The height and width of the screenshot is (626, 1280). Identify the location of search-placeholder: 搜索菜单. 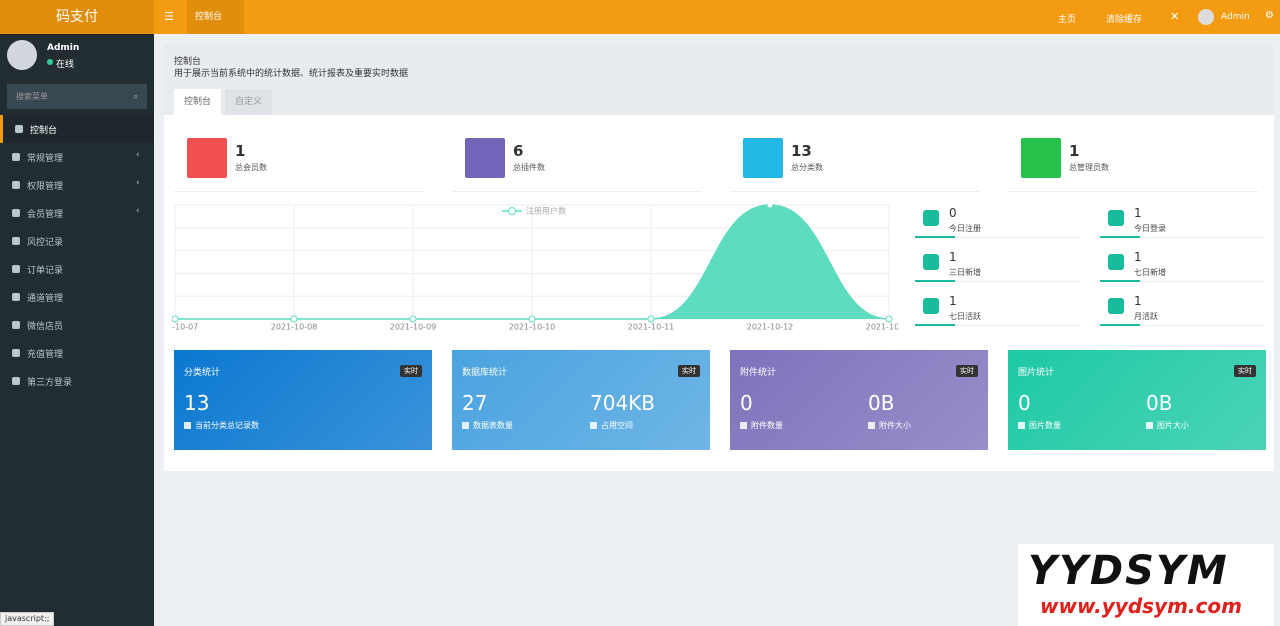
(32, 96).